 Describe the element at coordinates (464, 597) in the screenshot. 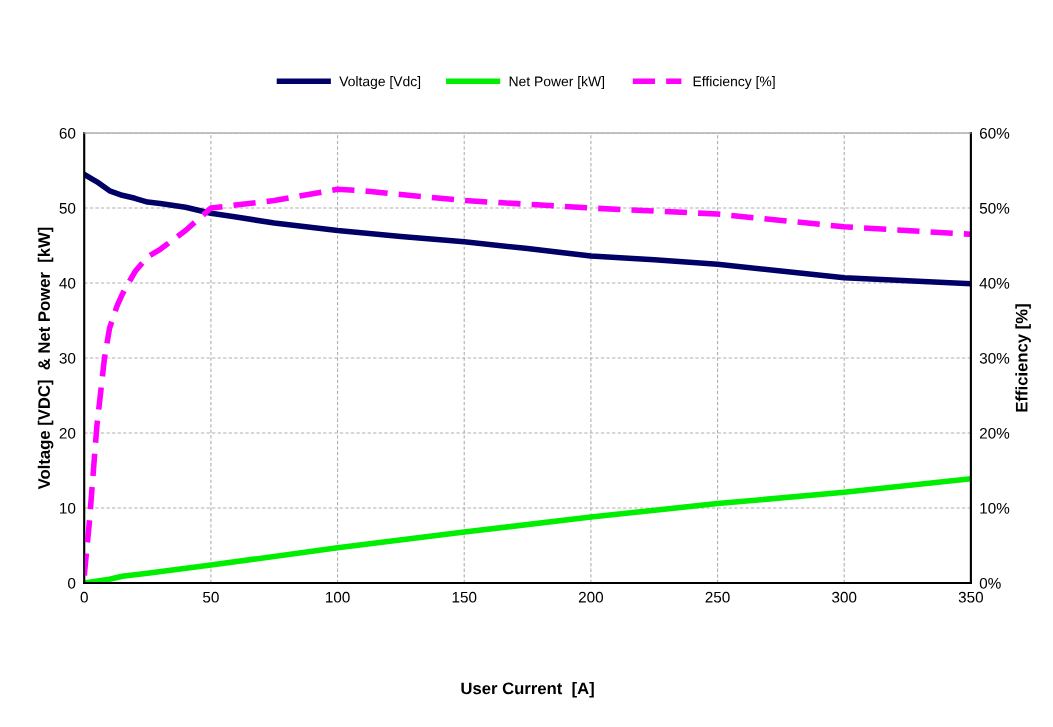

I see `x-tick-label: 150` at that location.